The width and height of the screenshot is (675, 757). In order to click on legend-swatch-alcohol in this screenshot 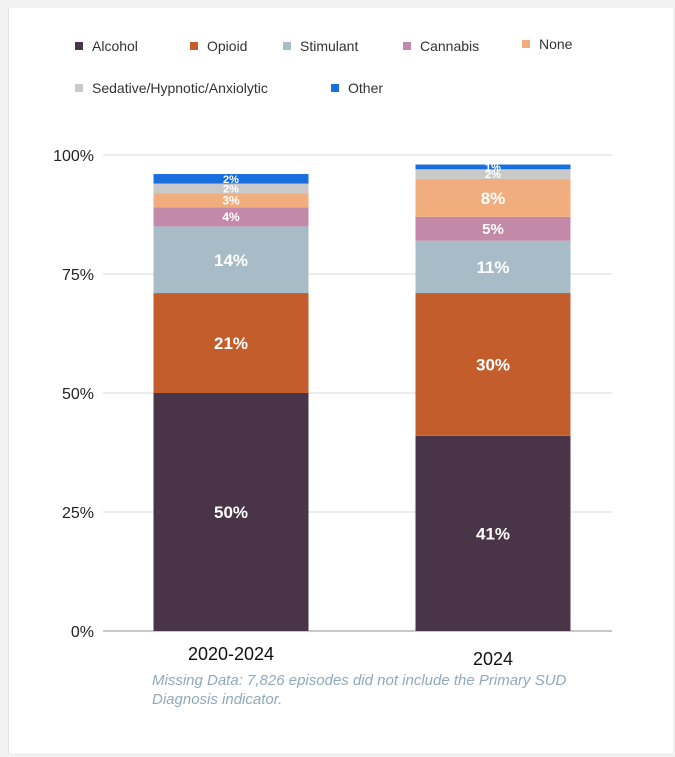, I will do `click(79, 46)`.